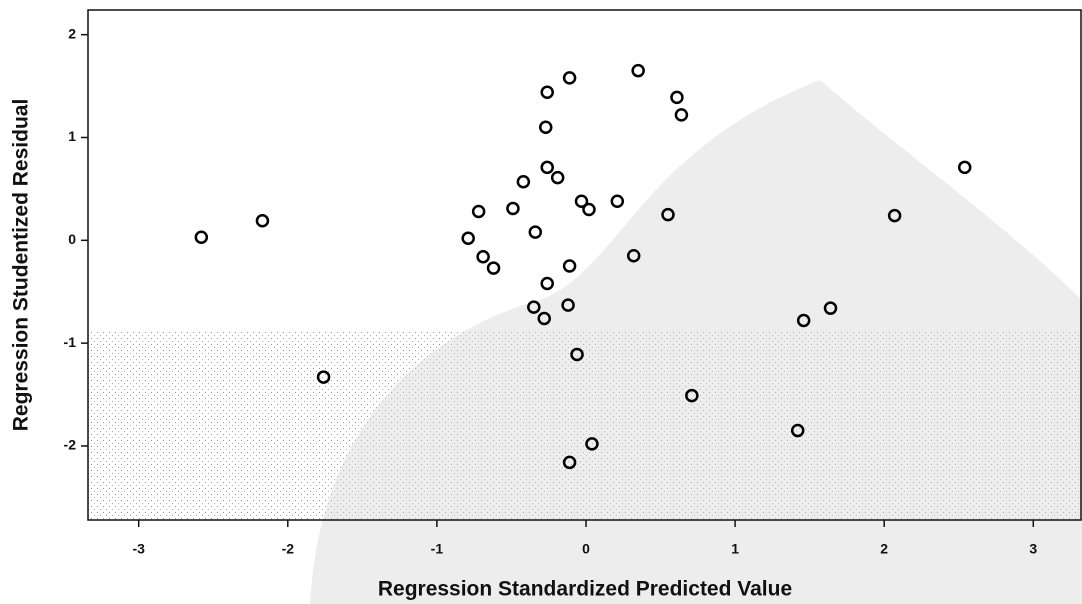  I want to click on y-tick-label: 2, so click(72, 33).